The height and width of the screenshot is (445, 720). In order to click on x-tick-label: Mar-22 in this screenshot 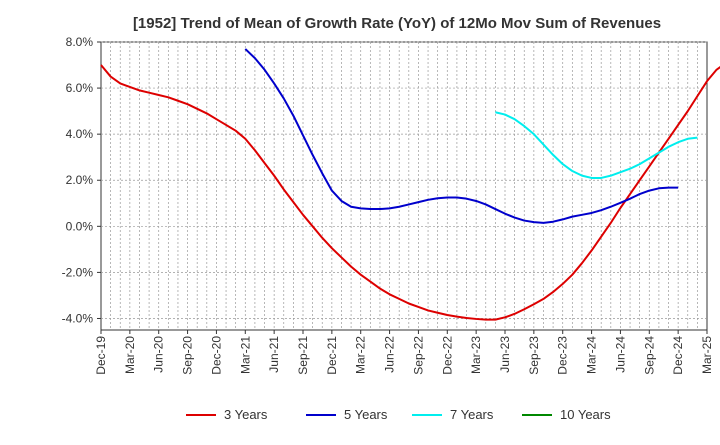, I will do `click(361, 355)`.